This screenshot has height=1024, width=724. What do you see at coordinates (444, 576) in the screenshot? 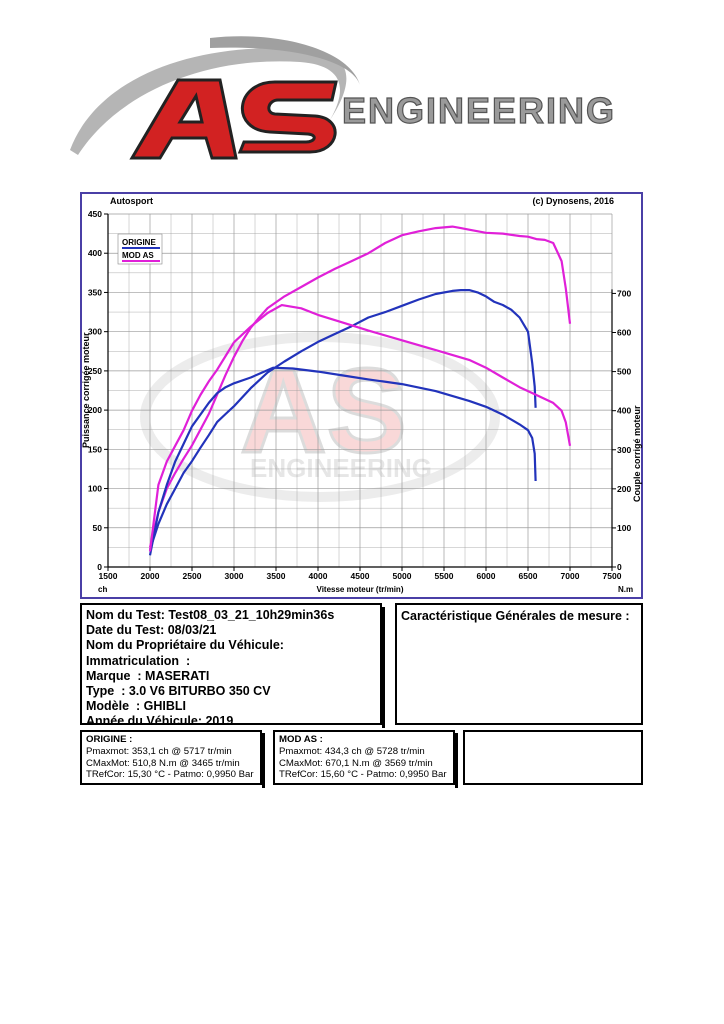
I see `x-tick-label: 5500` at bounding box center [444, 576].